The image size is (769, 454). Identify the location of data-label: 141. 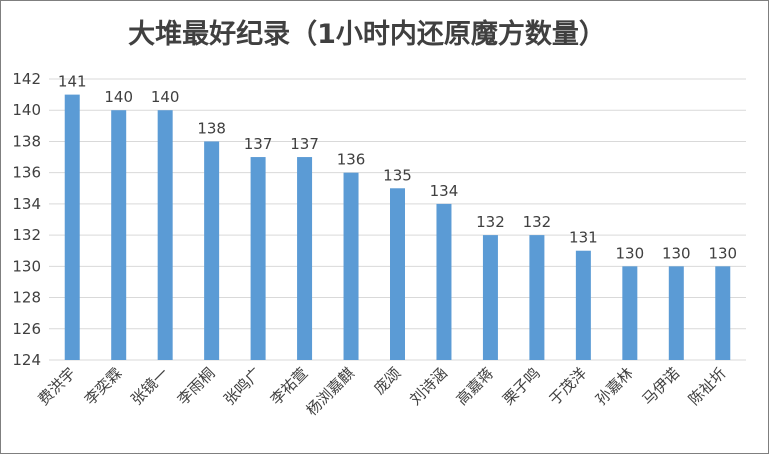
(72, 82).